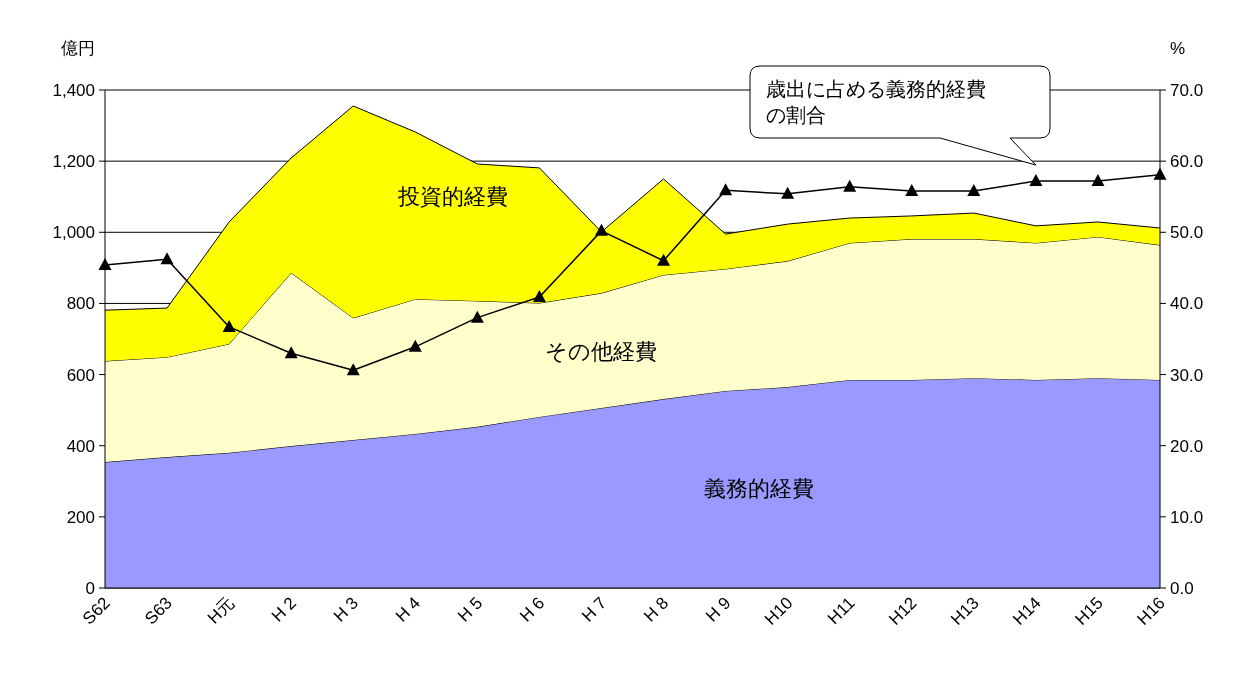 This screenshot has width=1239, height=675. Describe the element at coordinates (283, 609) in the screenshot. I see `x-tick-label: H 2` at that location.